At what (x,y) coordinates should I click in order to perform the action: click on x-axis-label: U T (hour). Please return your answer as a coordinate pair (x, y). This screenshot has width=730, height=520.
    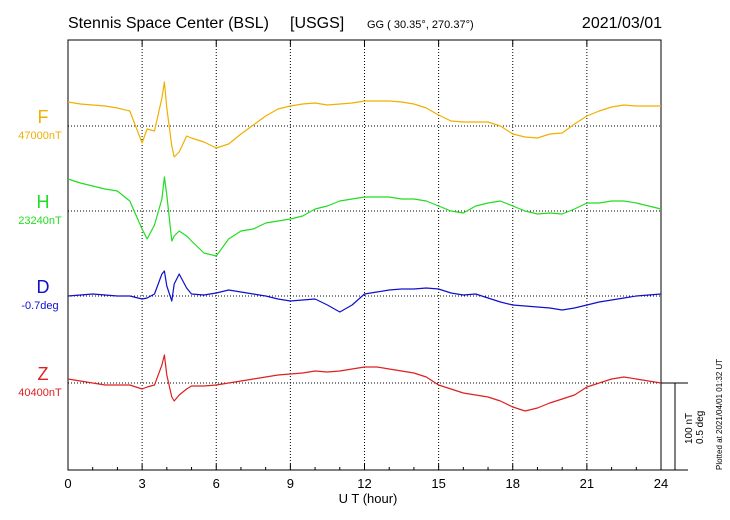
    Looking at the image, I should click on (368, 498).